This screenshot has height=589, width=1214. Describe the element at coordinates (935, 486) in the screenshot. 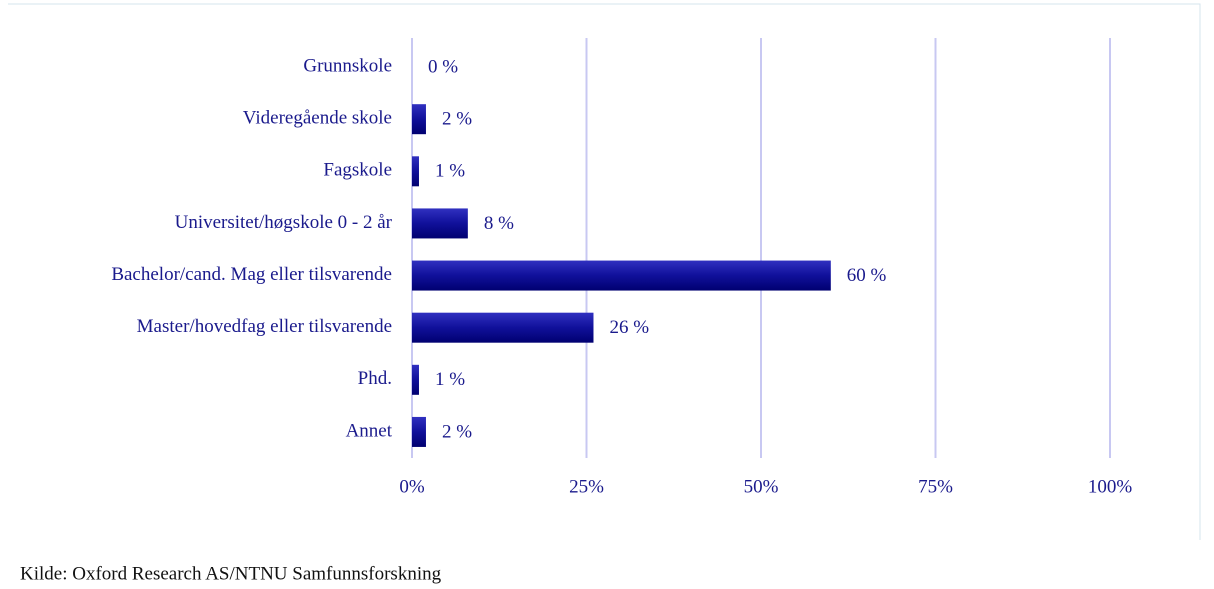

I see `x-tick-label: 75%` at that location.